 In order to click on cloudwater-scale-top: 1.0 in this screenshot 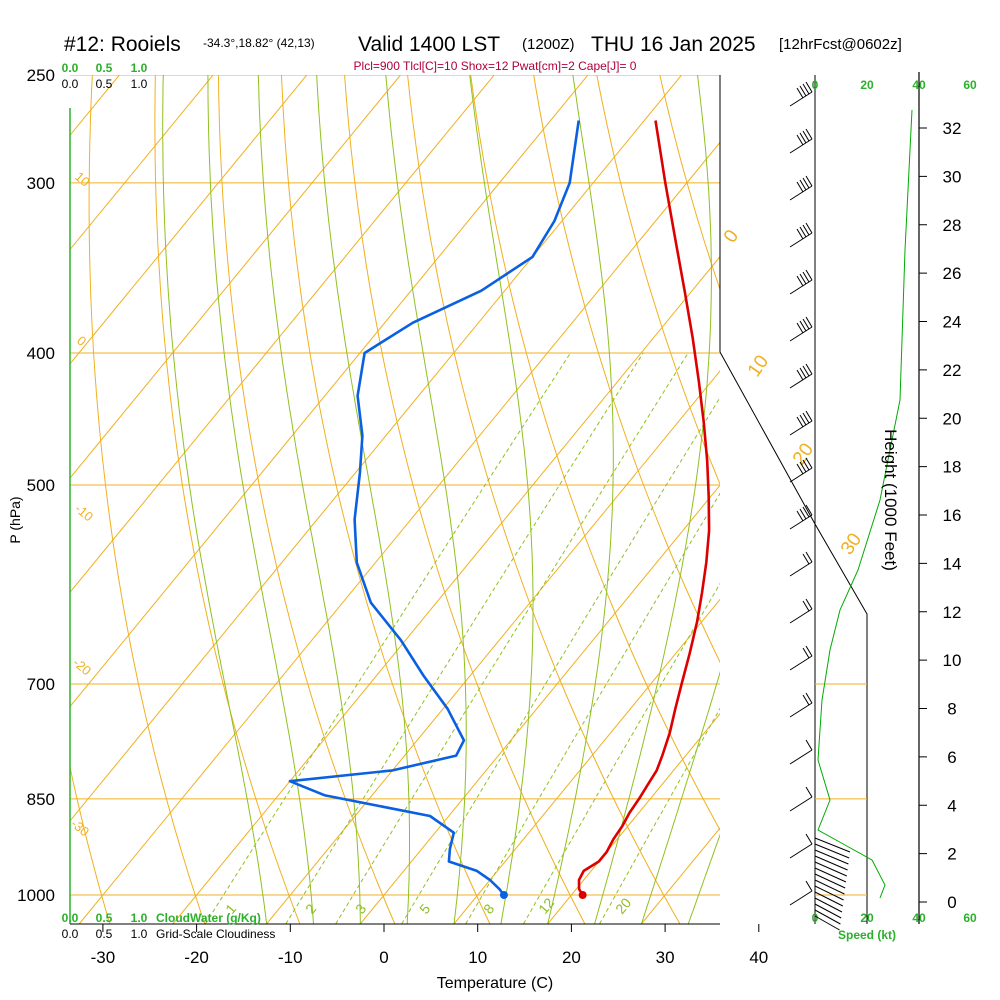, I will do `click(139, 68)`.